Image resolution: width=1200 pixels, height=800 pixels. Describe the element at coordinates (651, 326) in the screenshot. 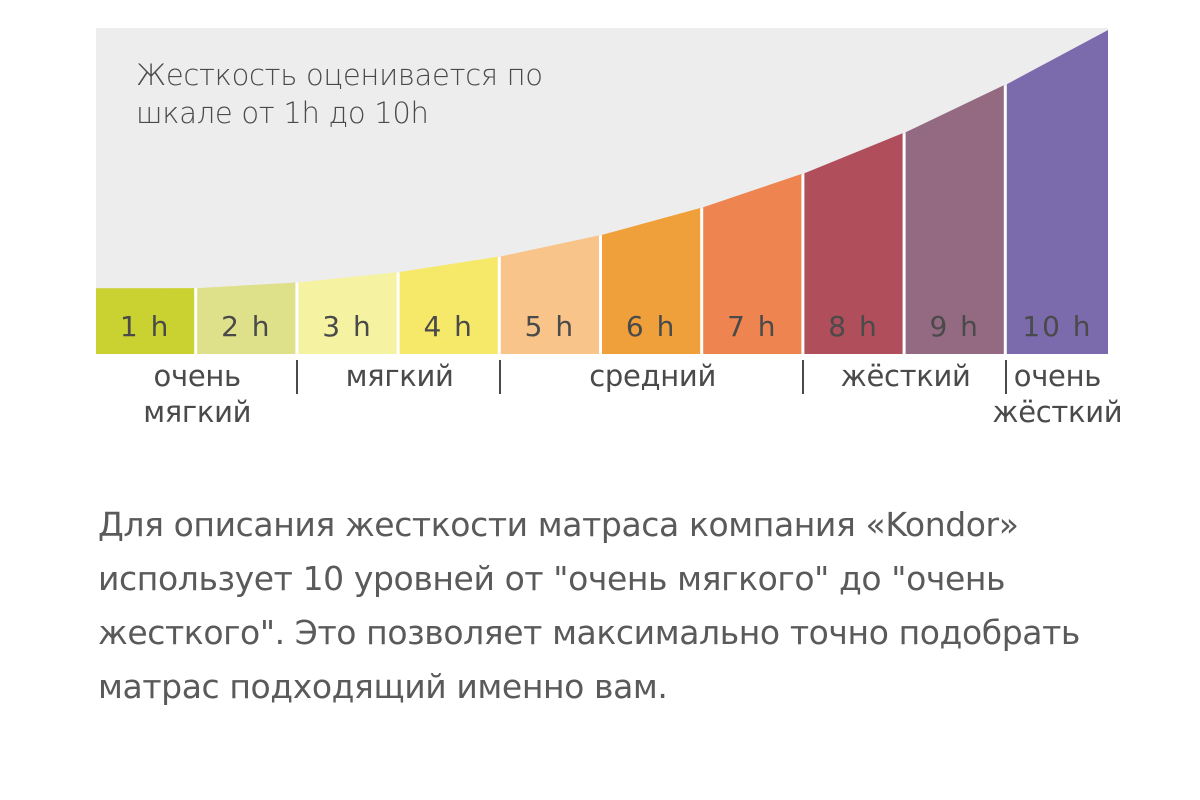

I see `tick-label-6: 6 h` at that location.